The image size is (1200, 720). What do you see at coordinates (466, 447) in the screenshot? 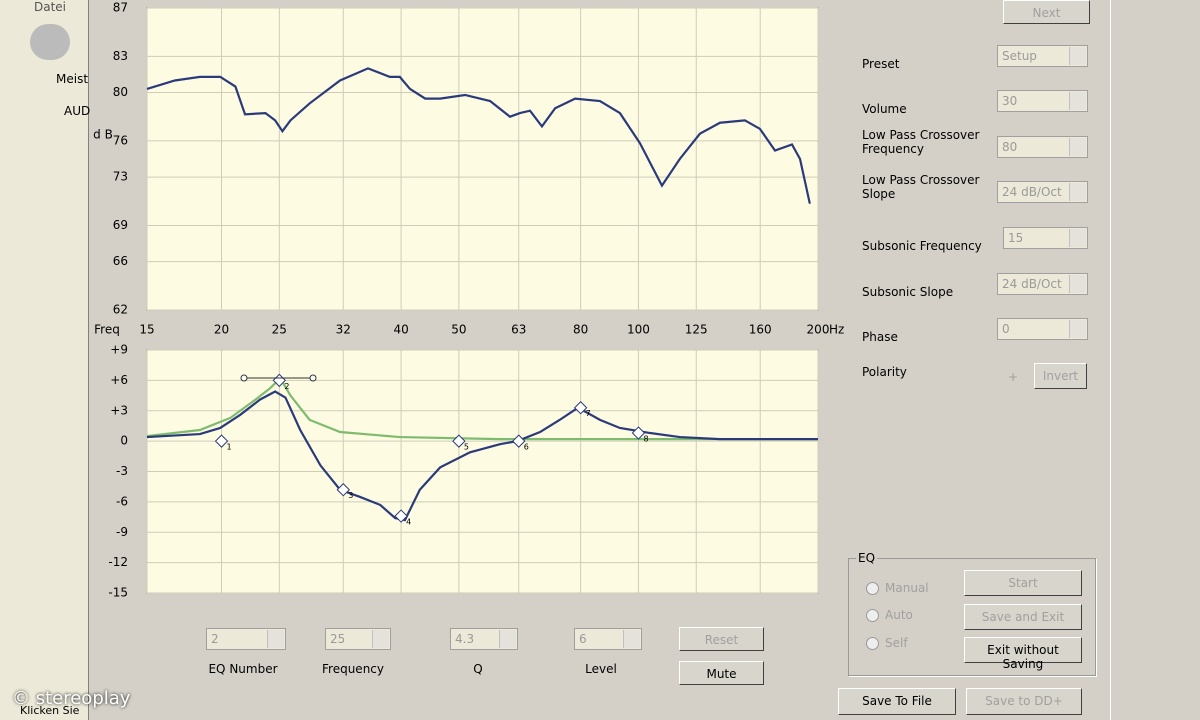
I see `eq-marker-label: 5` at bounding box center [466, 447].